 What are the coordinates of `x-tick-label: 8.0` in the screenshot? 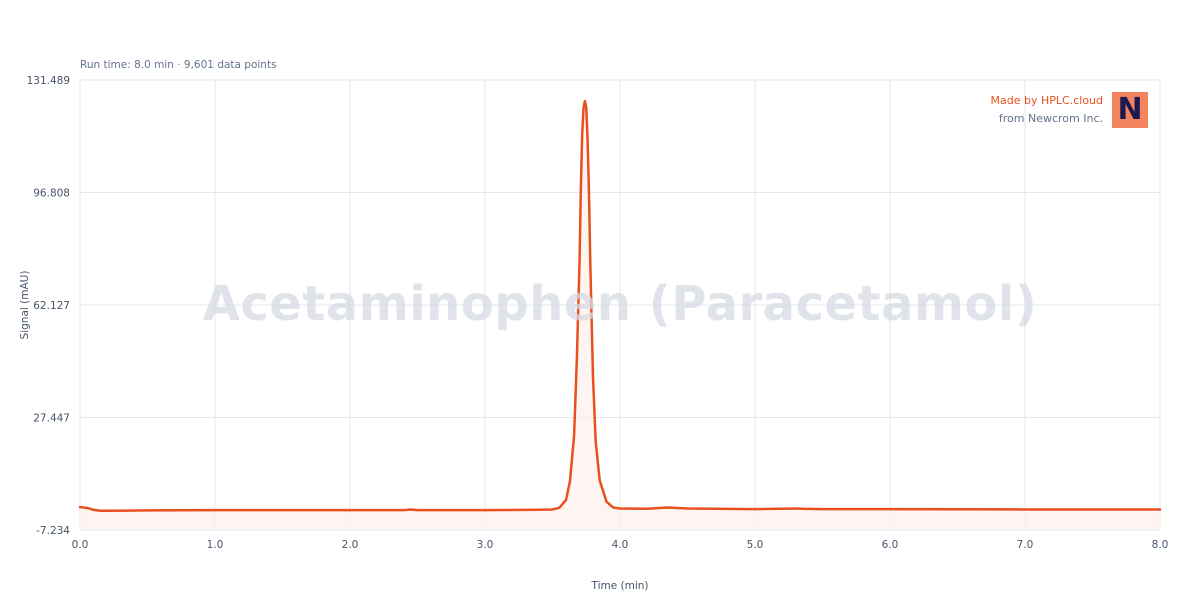 It's located at (1160, 545).